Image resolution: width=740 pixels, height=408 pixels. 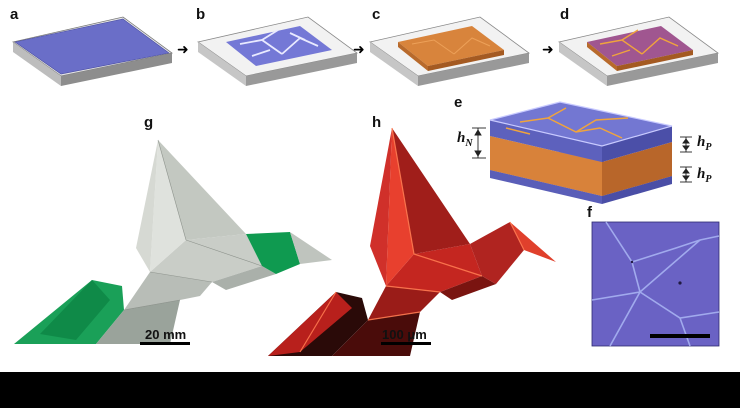 I want to click on panel-label-c: c, so click(x=376, y=14).